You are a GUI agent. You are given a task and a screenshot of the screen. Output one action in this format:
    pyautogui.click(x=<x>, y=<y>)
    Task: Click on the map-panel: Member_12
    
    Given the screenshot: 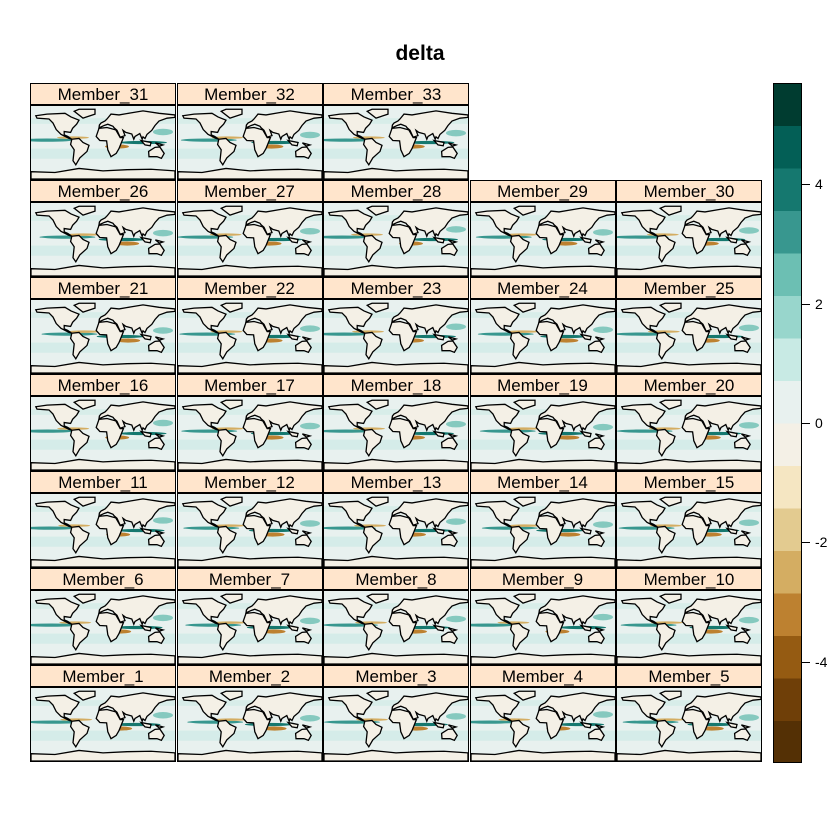 What is the action you would take?
    pyautogui.click(x=249, y=519)
    